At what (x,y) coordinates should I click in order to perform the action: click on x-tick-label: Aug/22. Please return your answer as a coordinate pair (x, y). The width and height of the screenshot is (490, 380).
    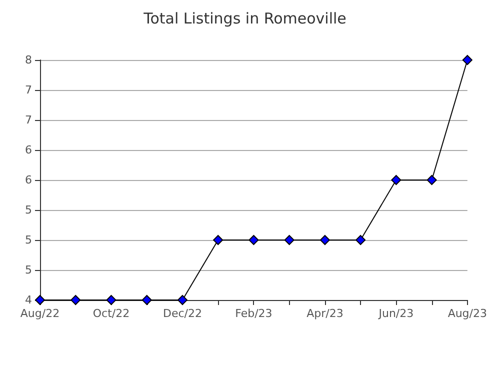
    Looking at the image, I should click on (40, 313).